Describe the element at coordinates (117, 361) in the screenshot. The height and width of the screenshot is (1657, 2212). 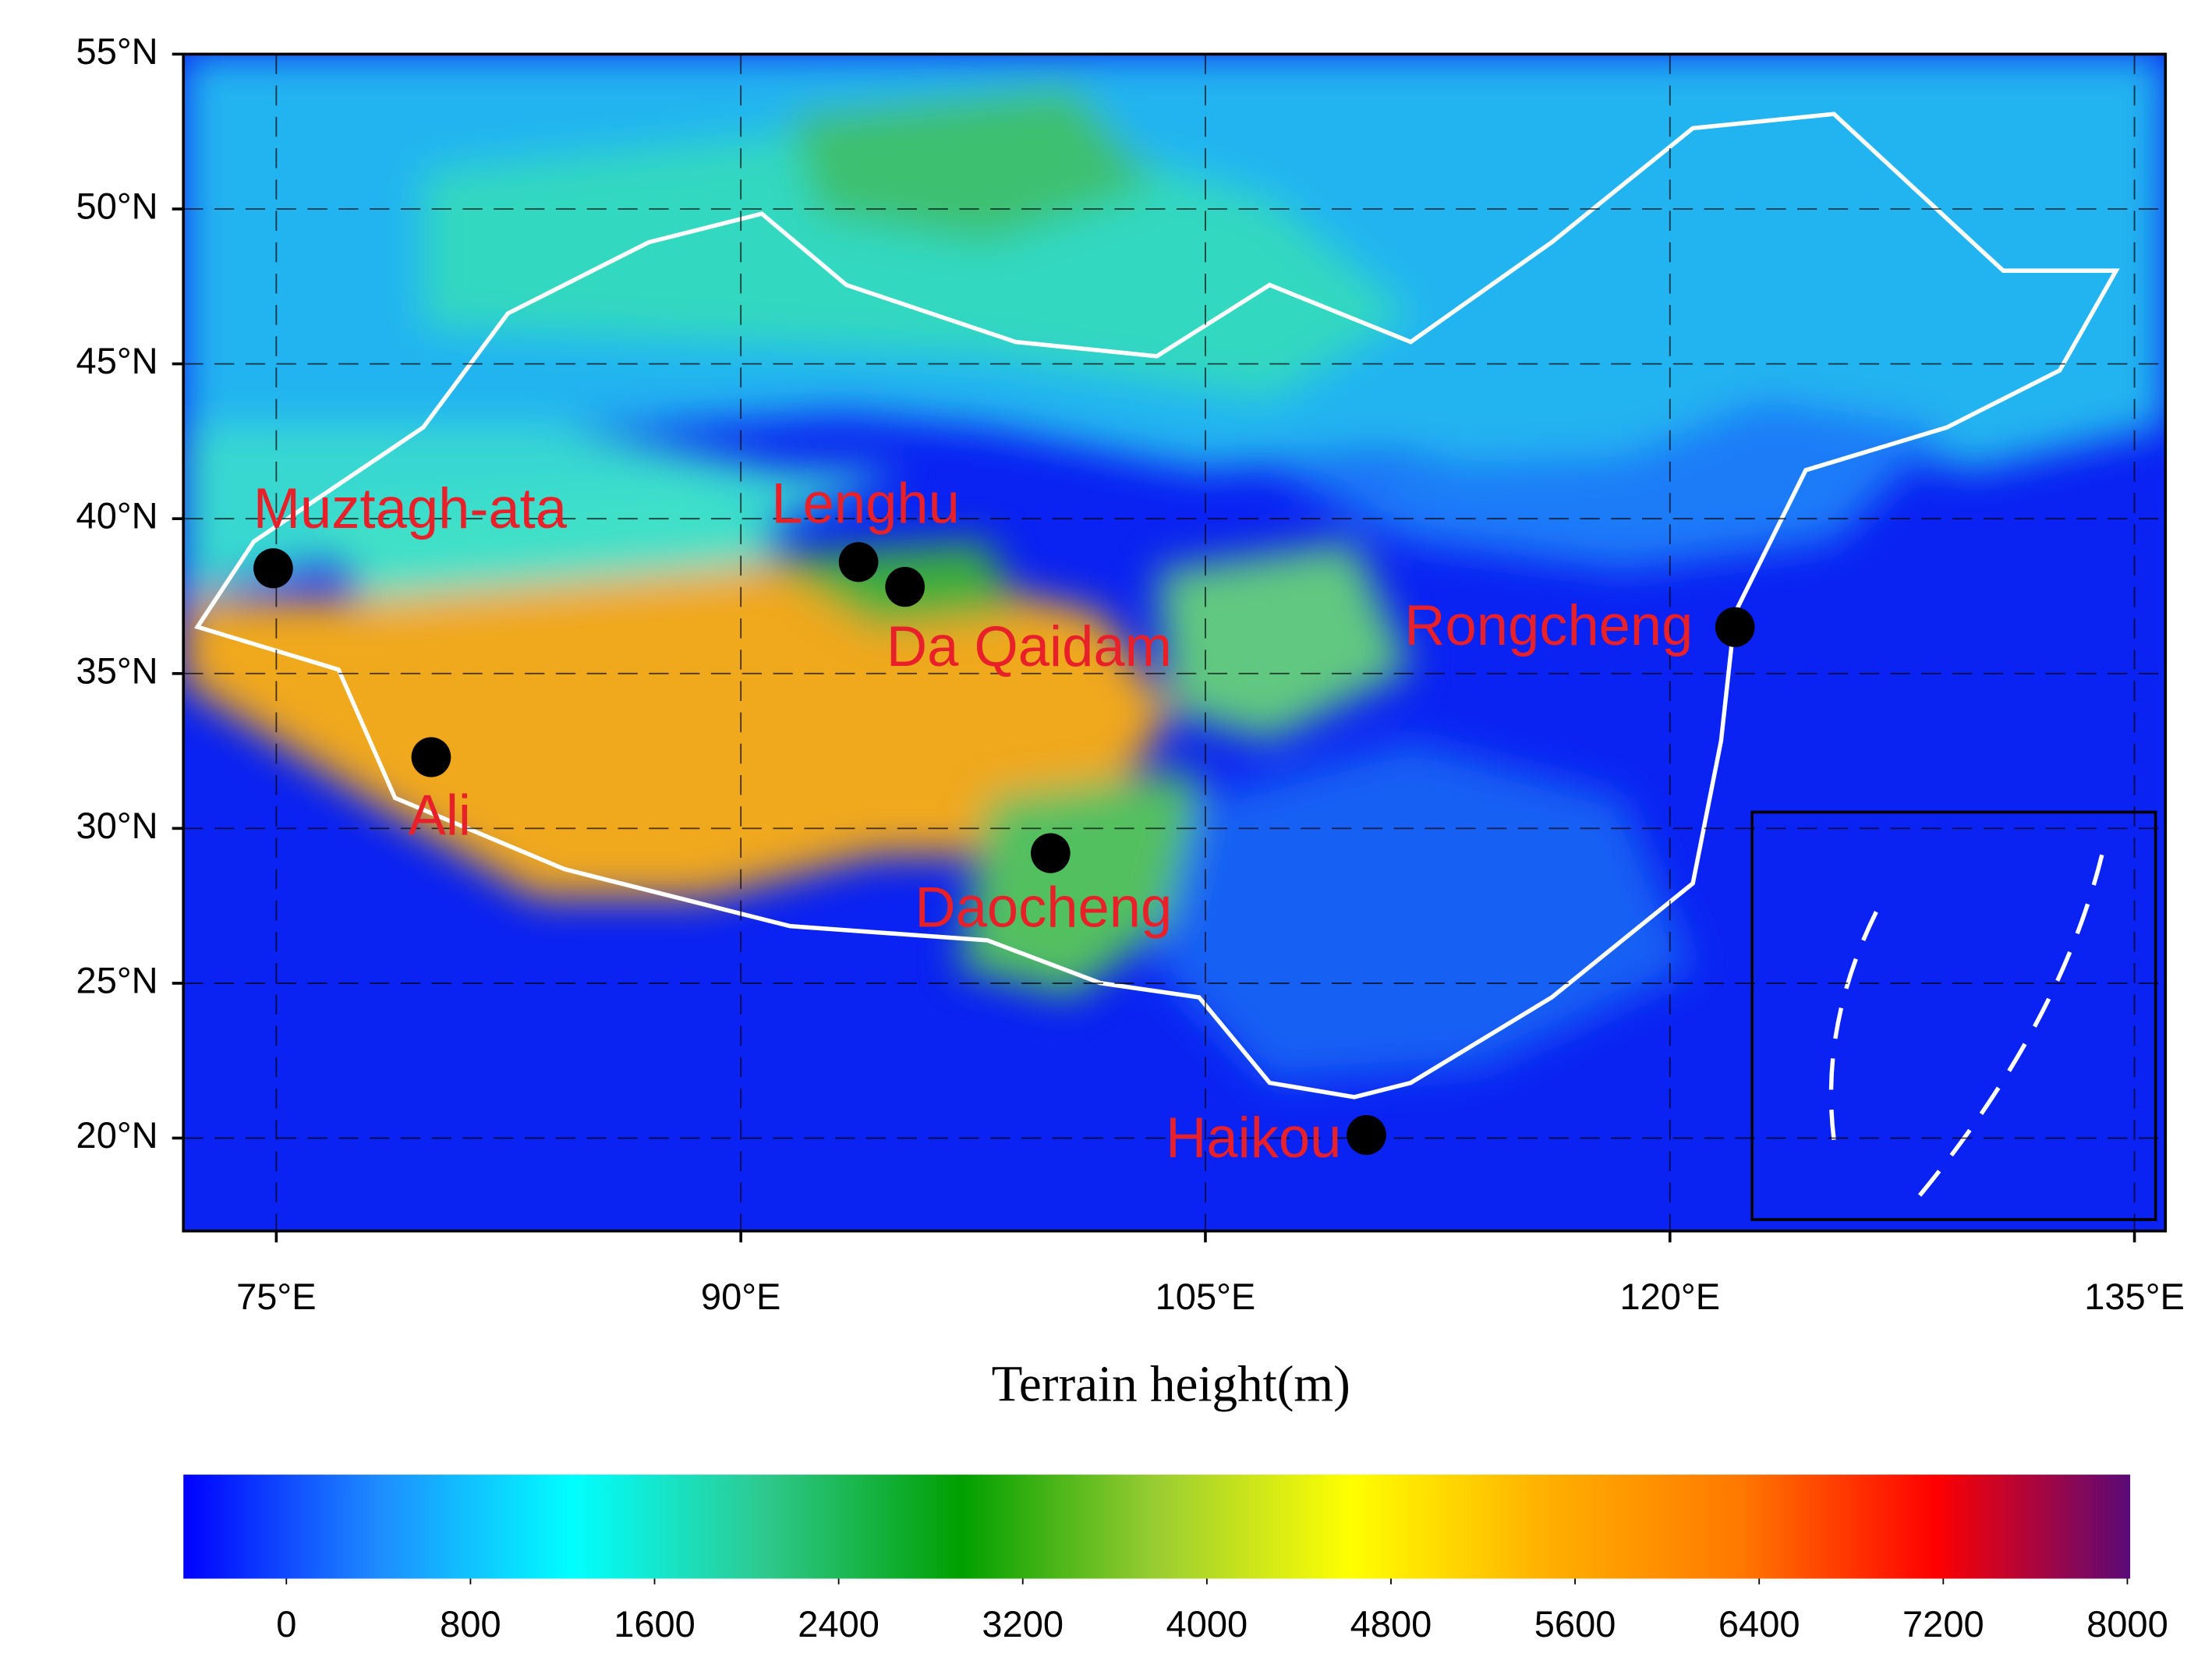
I see `y-tick-label: 45°N` at that location.